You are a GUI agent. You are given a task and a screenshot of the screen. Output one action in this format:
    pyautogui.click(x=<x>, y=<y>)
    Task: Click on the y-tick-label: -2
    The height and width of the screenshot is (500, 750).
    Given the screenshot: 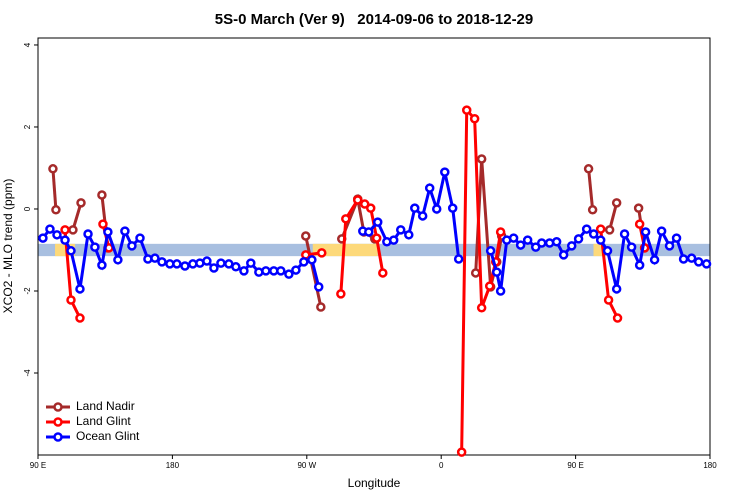 What is the action you would take?
    pyautogui.click(x=27, y=291)
    